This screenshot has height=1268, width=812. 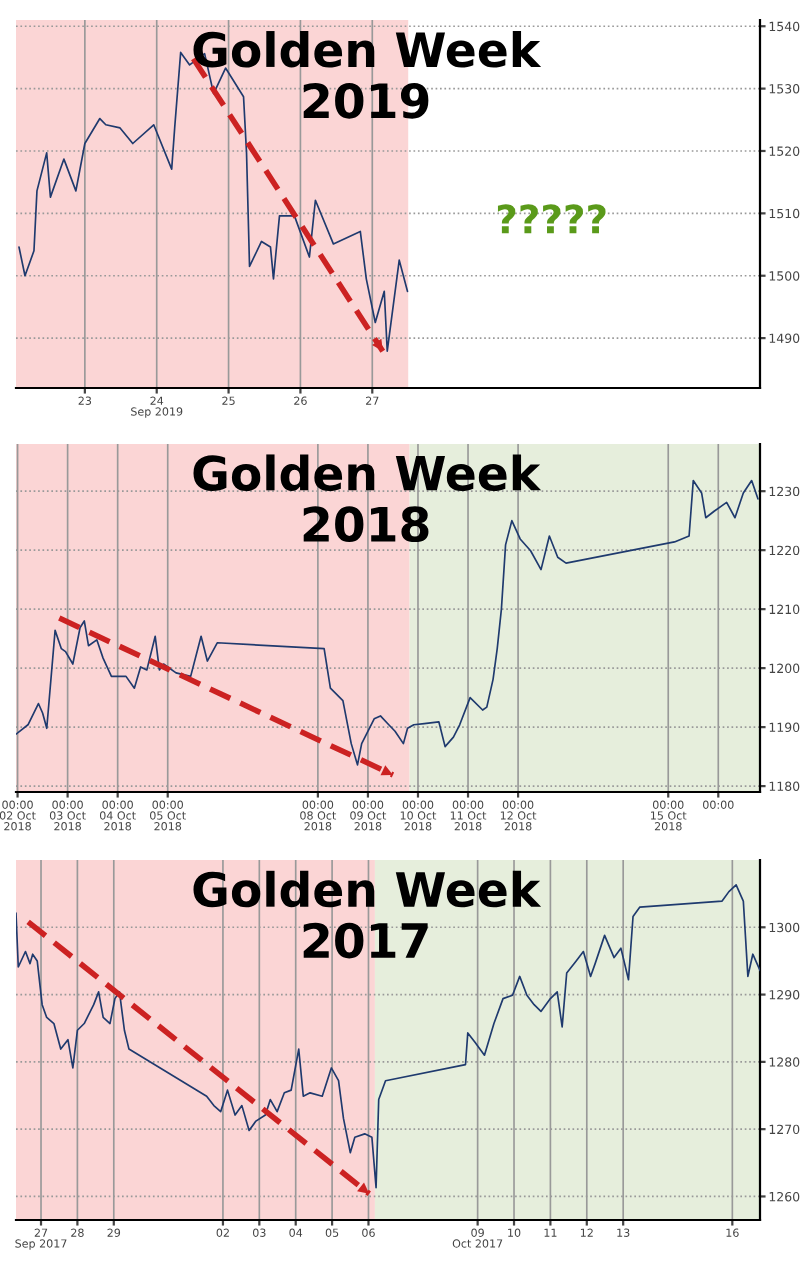 What do you see at coordinates (367, 914) in the screenshot?
I see `text: Golden Week 2017` at bounding box center [367, 914].